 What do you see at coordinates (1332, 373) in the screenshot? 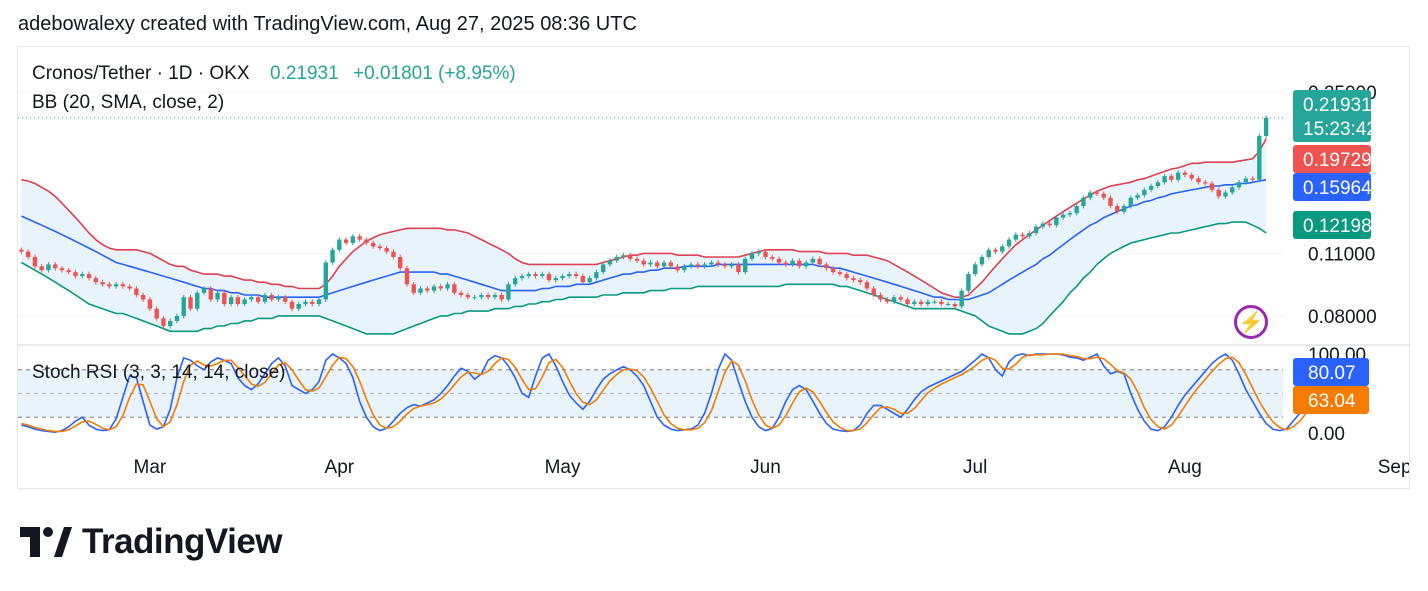
I see `stoch-label-value: 80.07` at bounding box center [1332, 373].